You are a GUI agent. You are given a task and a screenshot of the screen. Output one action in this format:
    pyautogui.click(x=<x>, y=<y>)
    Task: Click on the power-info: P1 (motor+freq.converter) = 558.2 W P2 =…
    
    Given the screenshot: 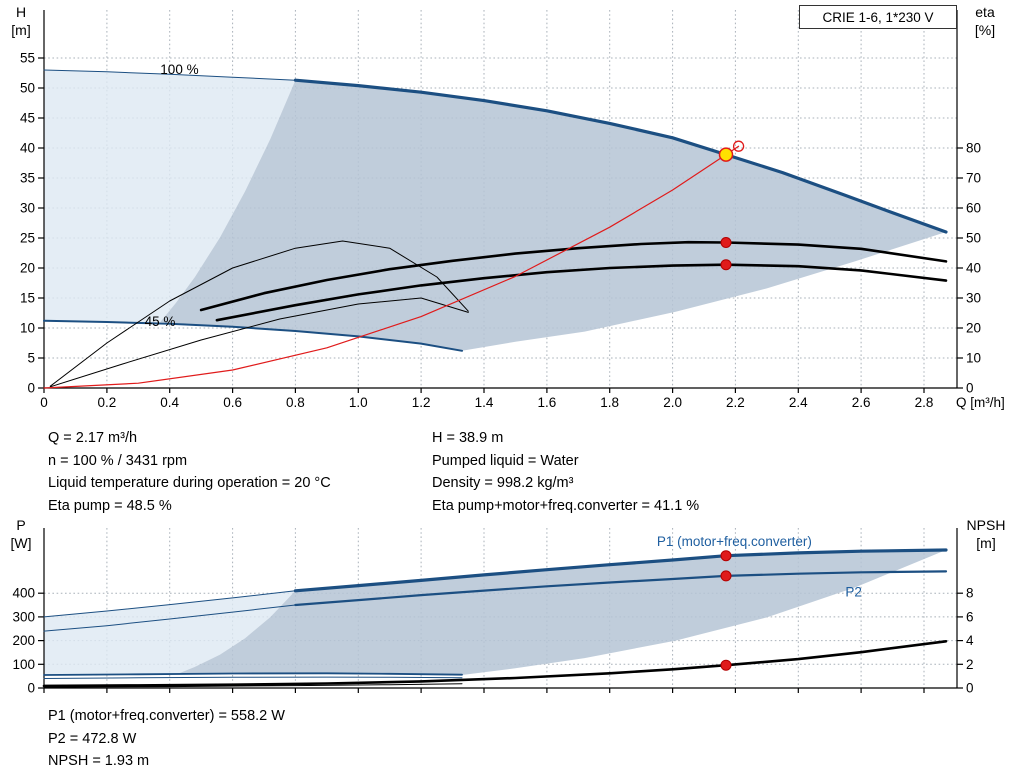 What is the action you would take?
    pyautogui.click(x=166, y=739)
    